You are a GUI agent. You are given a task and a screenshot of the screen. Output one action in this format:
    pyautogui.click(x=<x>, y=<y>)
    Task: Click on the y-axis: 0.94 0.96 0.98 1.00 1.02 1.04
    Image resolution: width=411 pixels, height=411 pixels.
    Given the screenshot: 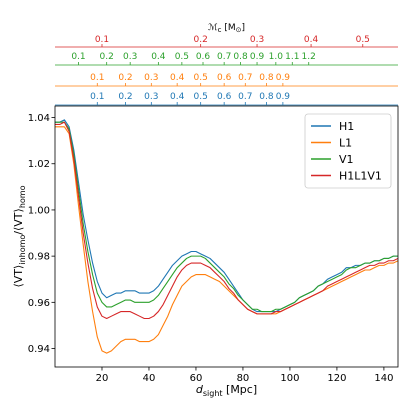 What is the action you would take?
    pyautogui.click(x=41, y=234)
    